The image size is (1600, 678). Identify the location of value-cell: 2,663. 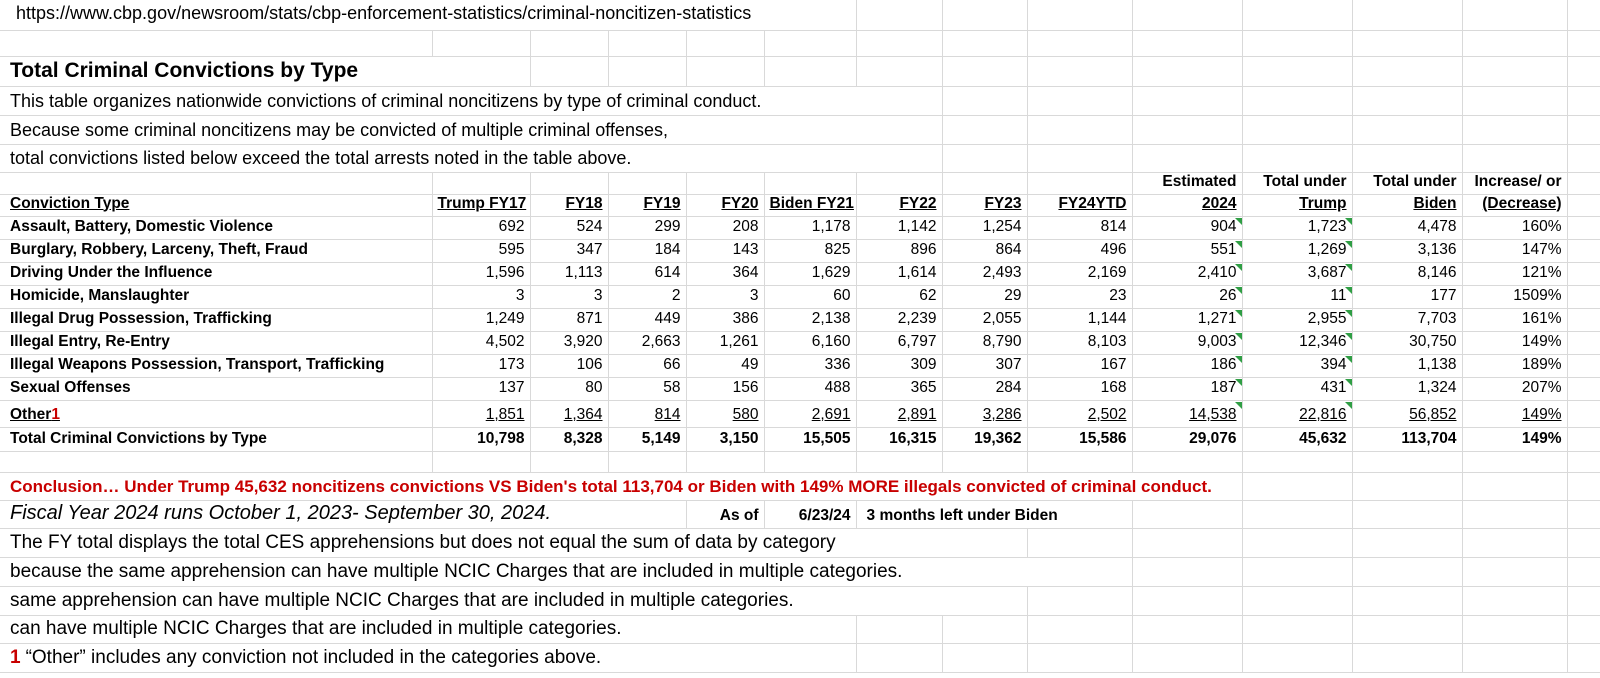
(647, 342).